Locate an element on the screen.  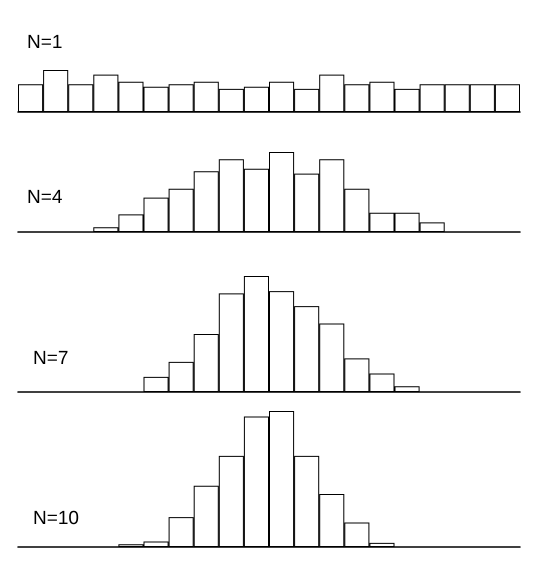
text: N=4 is located at coordinates (45, 197).